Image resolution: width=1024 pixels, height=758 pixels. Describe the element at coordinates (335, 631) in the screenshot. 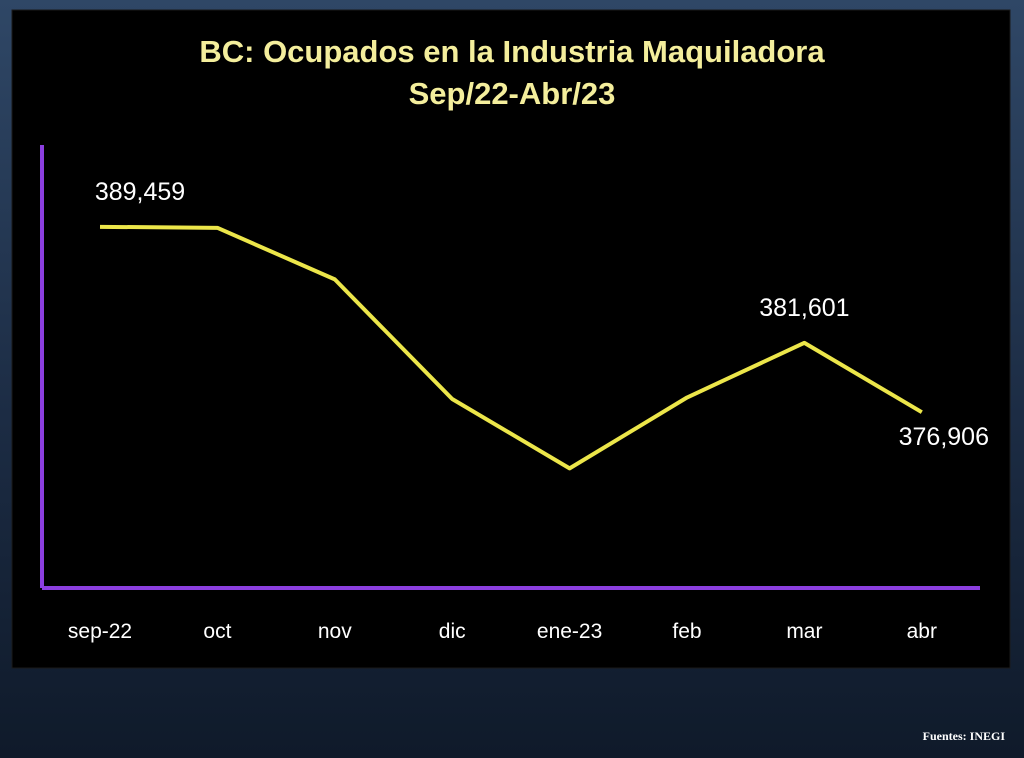

I see `x-tick-label: nov` at that location.